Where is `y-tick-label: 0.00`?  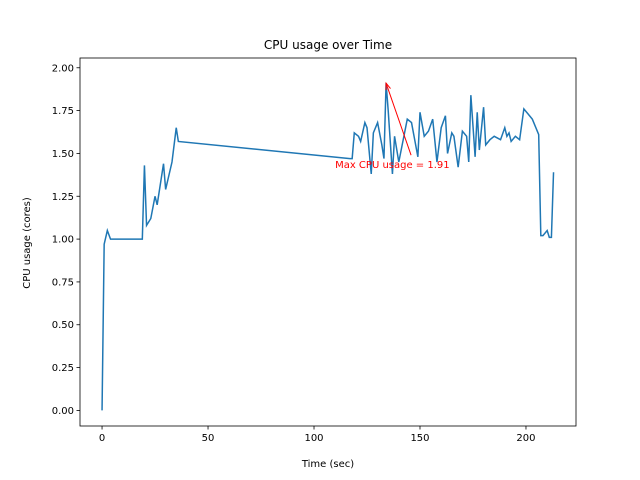
y-tick-label: 0.00 is located at coordinates (63, 411).